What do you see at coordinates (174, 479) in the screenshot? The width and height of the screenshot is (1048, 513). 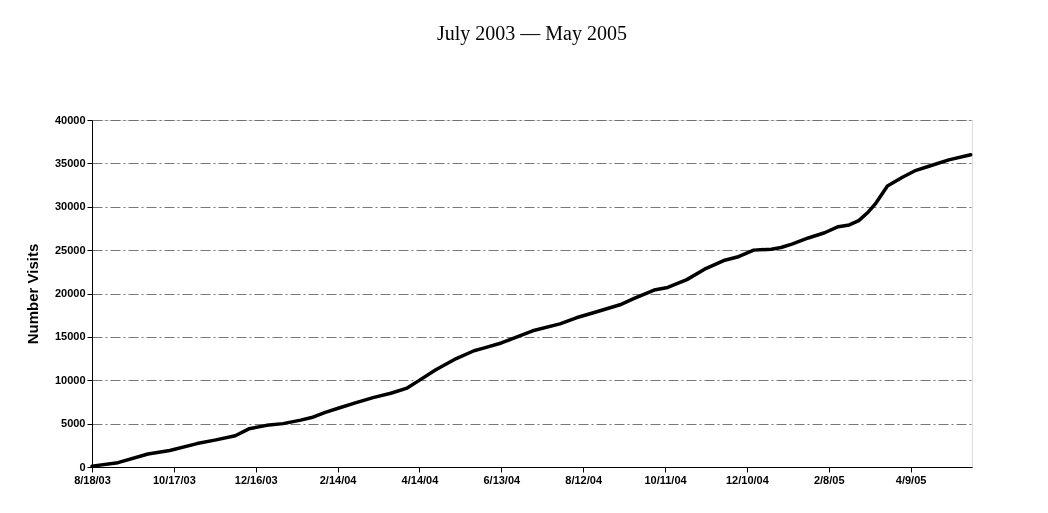 I see `x-tick-label: 10/17/03` at bounding box center [174, 479].